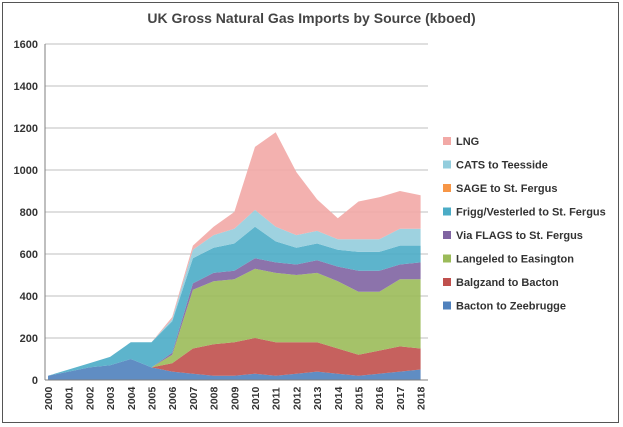 This screenshot has height=427, width=623. Describe the element at coordinates (531, 213) in the screenshot. I see `legend-label: Frigg/Vesterled to St. Fergus` at that location.